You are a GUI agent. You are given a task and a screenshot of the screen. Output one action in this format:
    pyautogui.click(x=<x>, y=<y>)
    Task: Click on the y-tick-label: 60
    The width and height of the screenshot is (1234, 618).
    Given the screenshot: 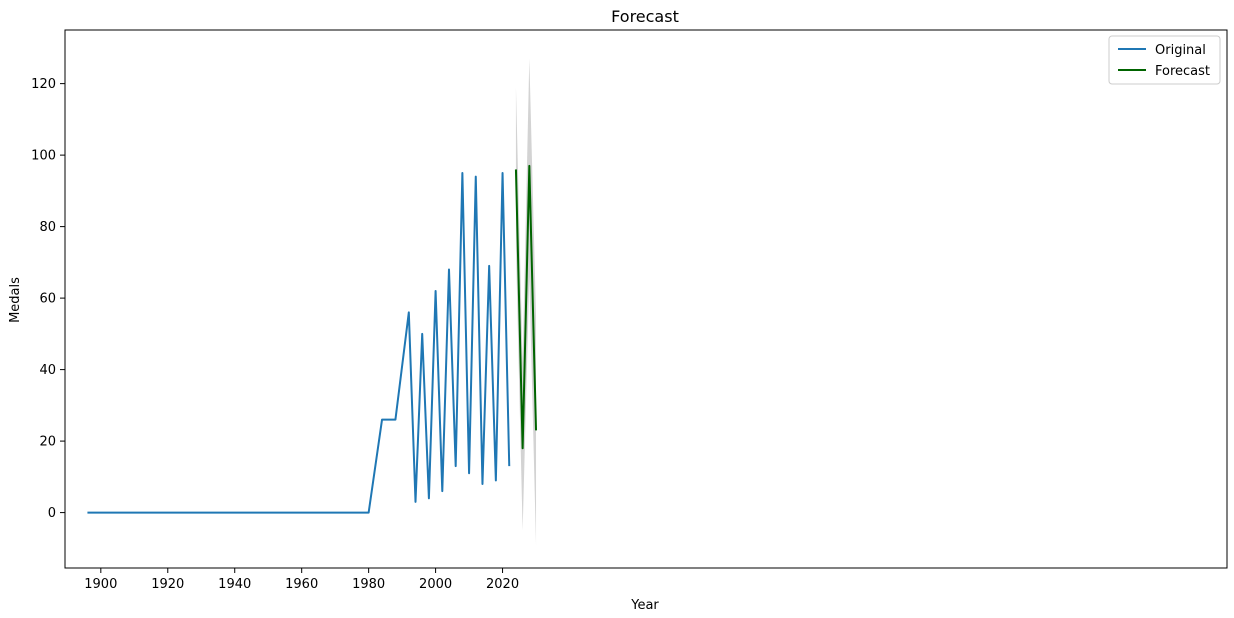 What is the action you would take?
    pyautogui.click(x=47, y=299)
    